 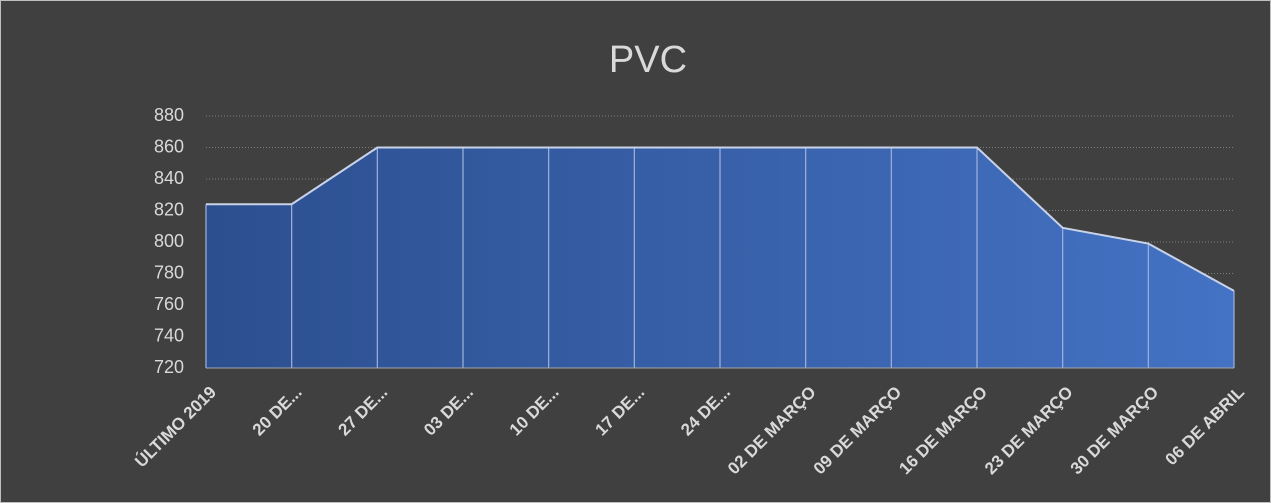 What do you see at coordinates (169, 304) in the screenshot?
I see `y-tick-label: 760` at bounding box center [169, 304].